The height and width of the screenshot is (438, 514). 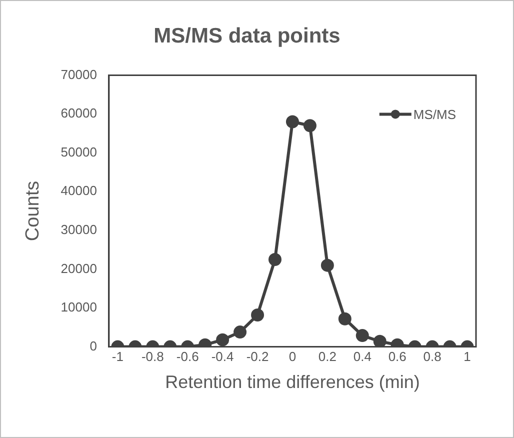 What do you see at coordinates (222, 356) in the screenshot?
I see `x-tick-label: -0.4` at bounding box center [222, 356].